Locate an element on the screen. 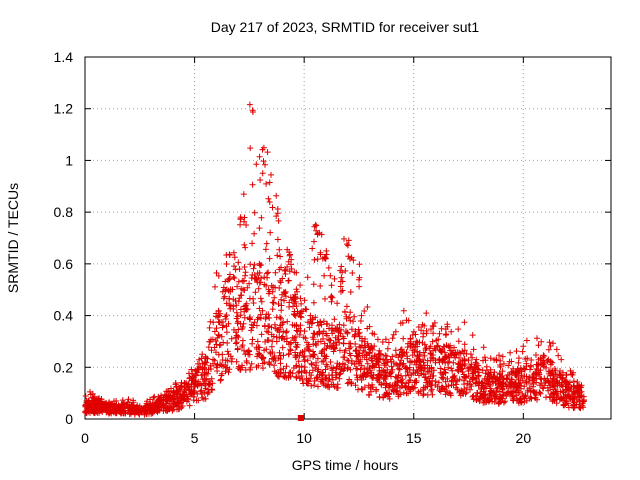 The height and width of the screenshot is (480, 640). outlier-point is located at coordinates (300, 418).